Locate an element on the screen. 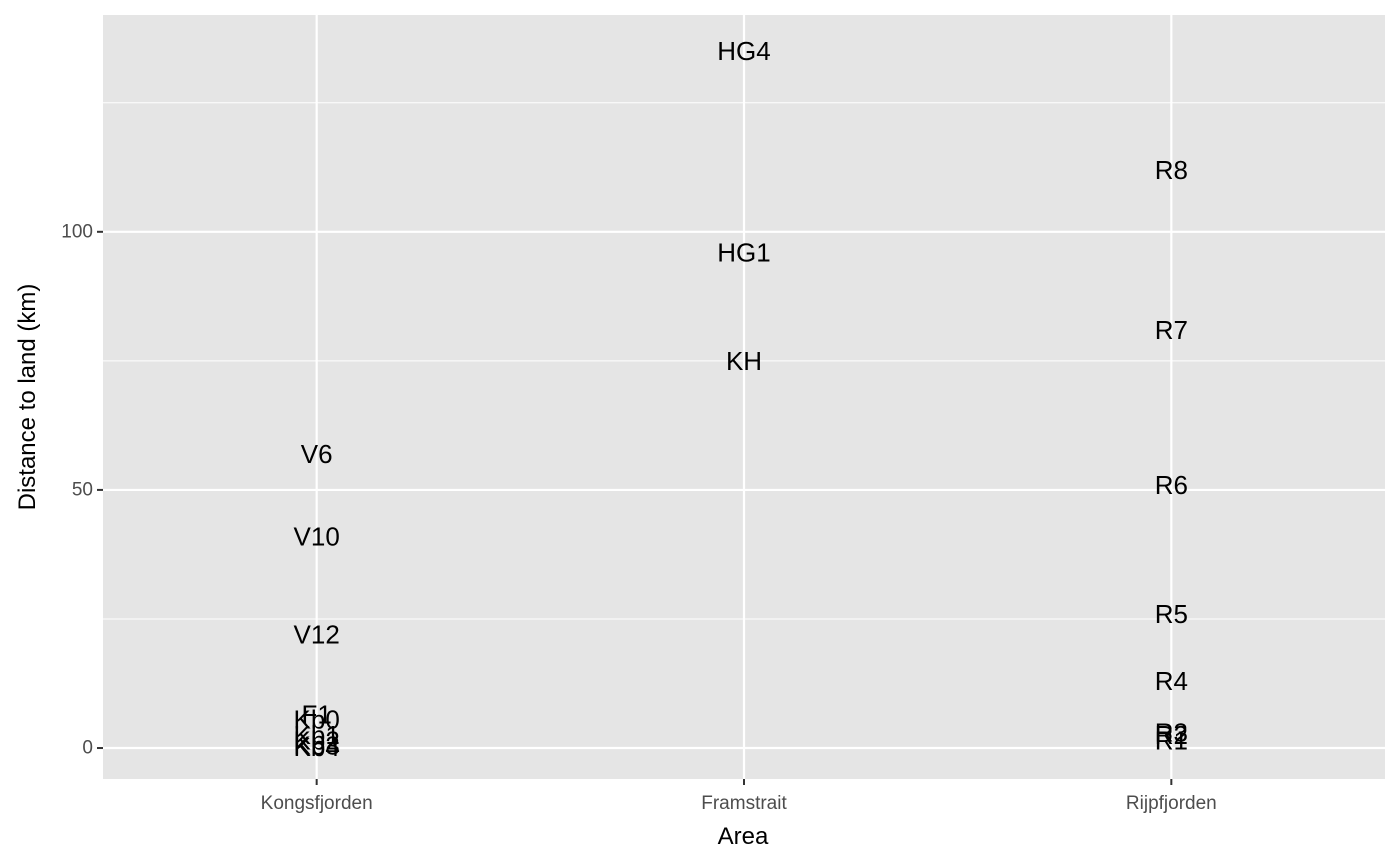  point-label: V12 is located at coordinates (317, 634).